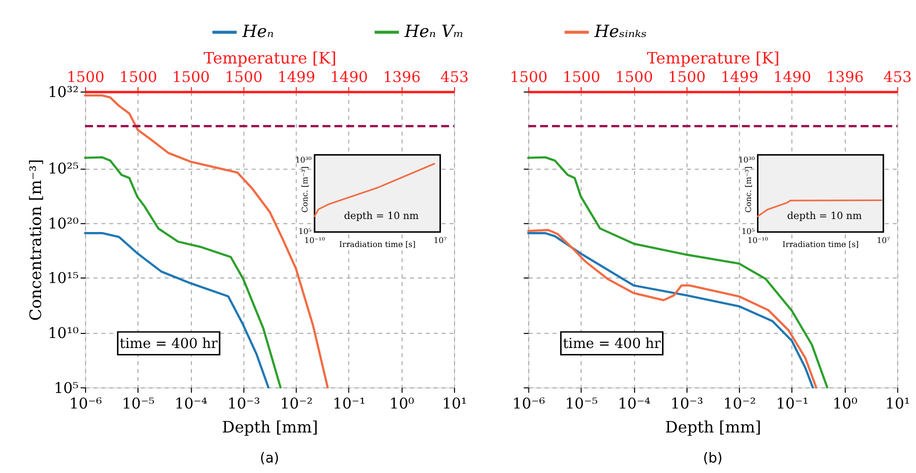  What do you see at coordinates (63, 223) in the screenshot?
I see `y-tick-label: 10²⁰` at bounding box center [63, 223].